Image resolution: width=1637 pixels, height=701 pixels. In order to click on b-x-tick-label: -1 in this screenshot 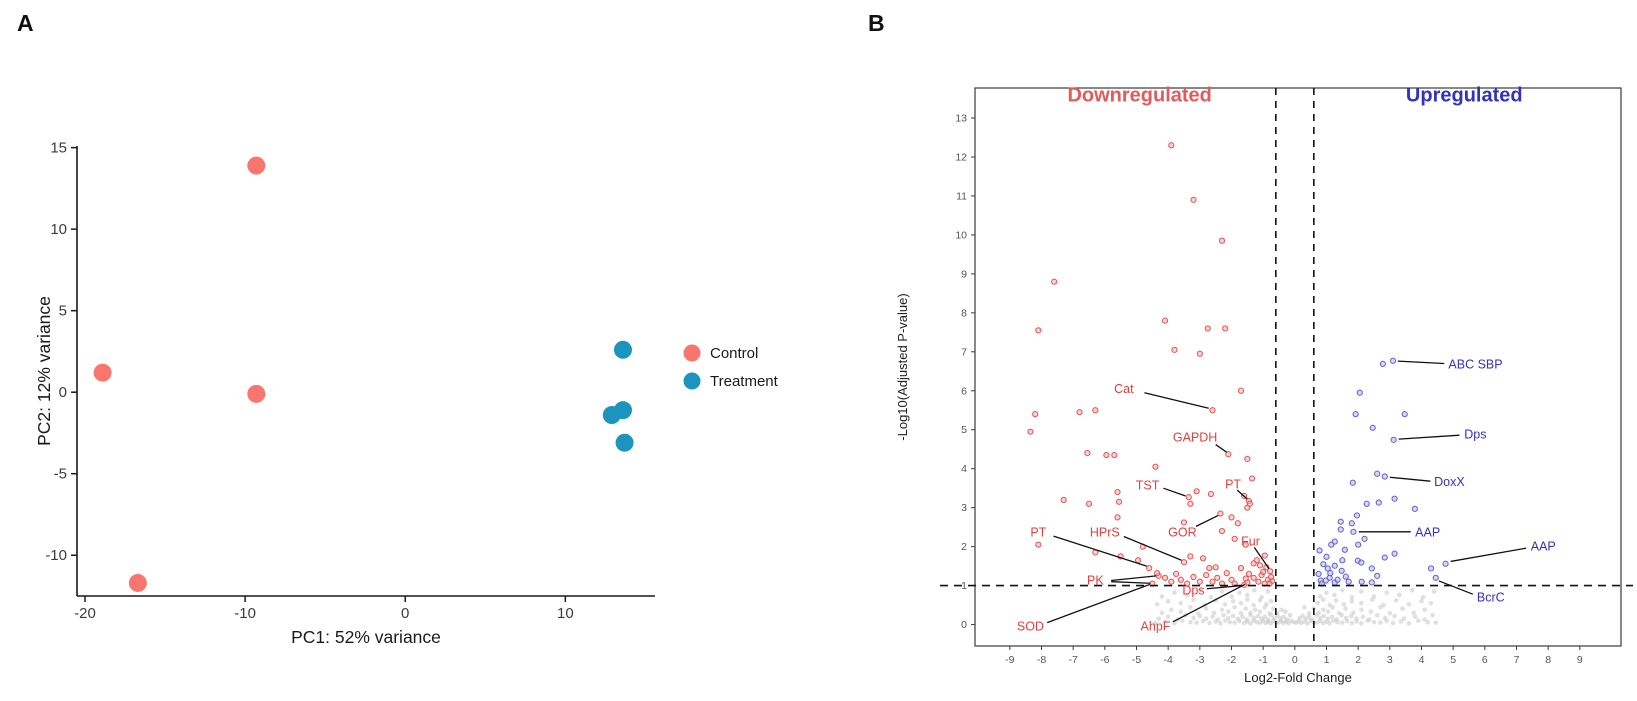, I will do `click(1262, 660)`.